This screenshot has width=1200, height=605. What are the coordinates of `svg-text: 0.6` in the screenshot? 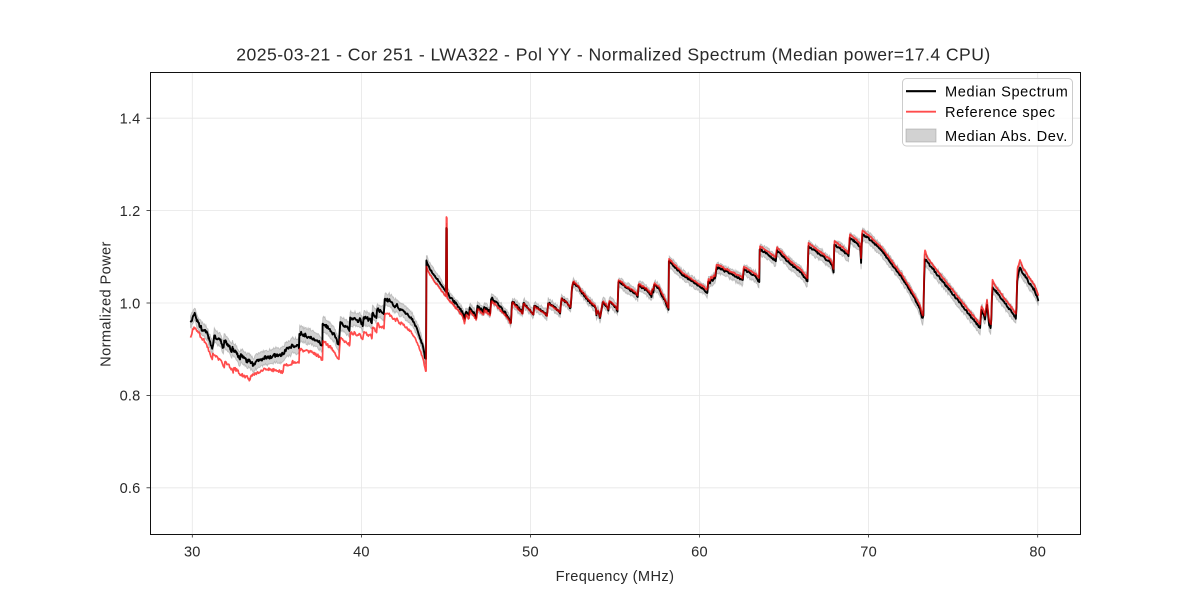 It's located at (130, 489).